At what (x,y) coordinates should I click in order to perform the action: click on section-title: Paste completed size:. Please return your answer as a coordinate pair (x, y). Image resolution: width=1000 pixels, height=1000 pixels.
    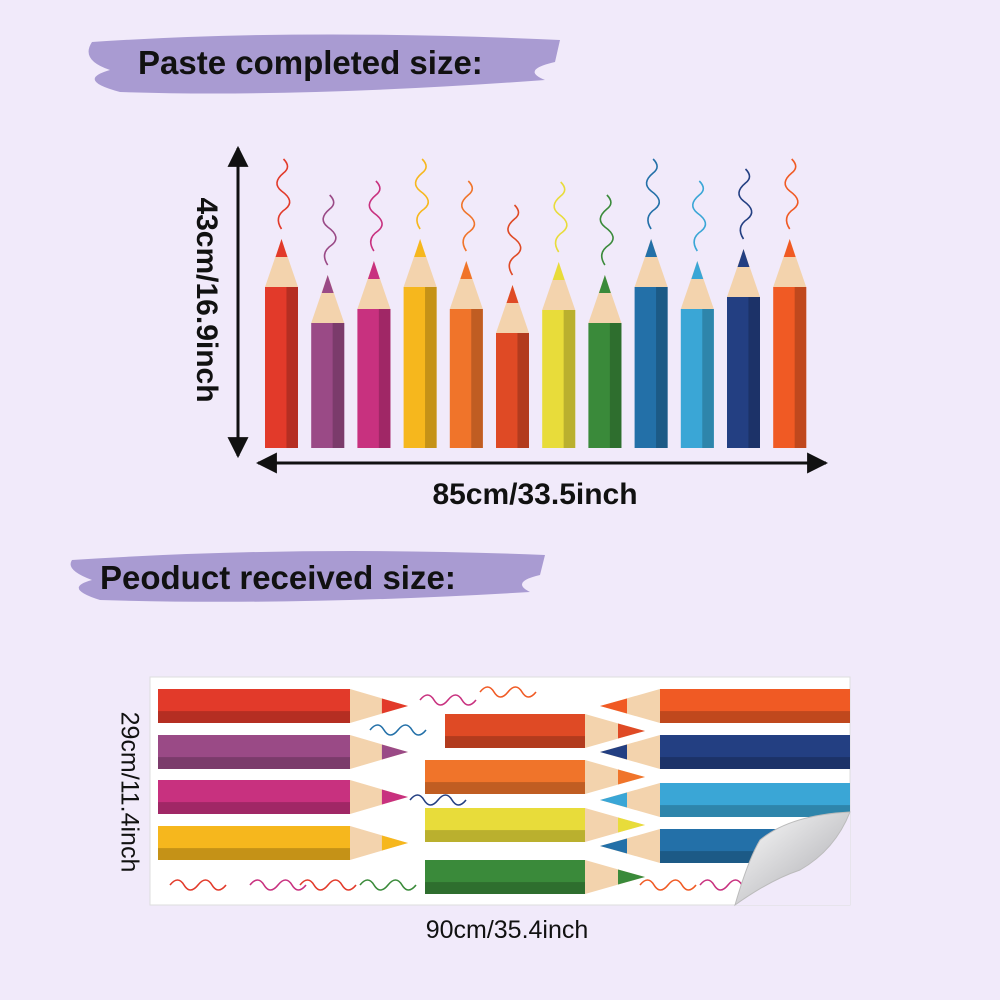
    Looking at the image, I should click on (310, 62).